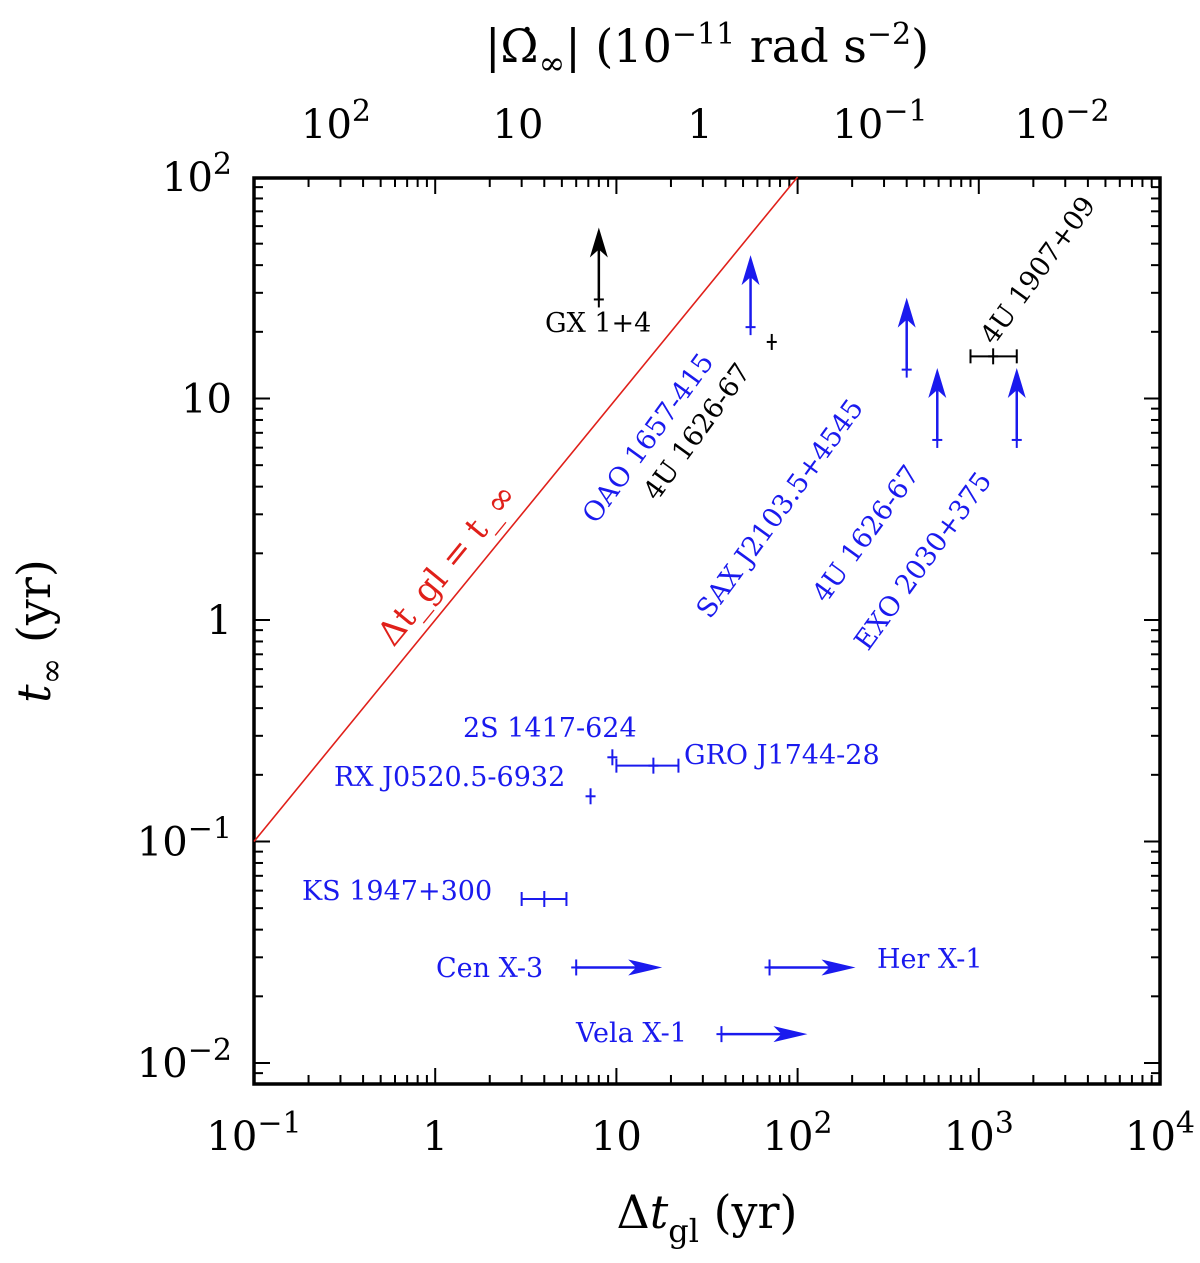  What do you see at coordinates (616, 1137) in the screenshot?
I see `x-tick-label: 10` at bounding box center [616, 1137].